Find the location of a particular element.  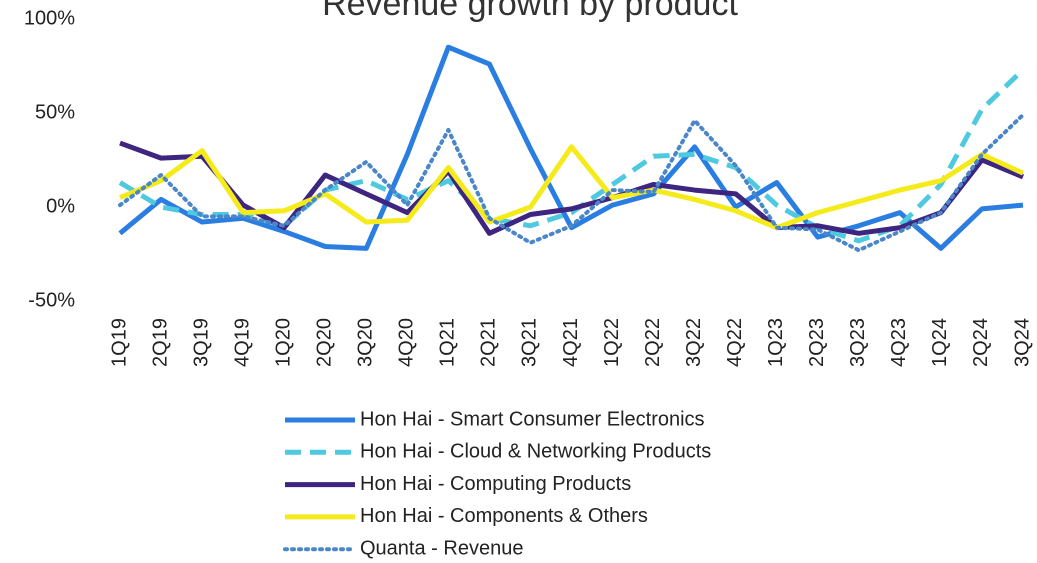

x-tick-label: 3Q21 is located at coordinates (530, 342).